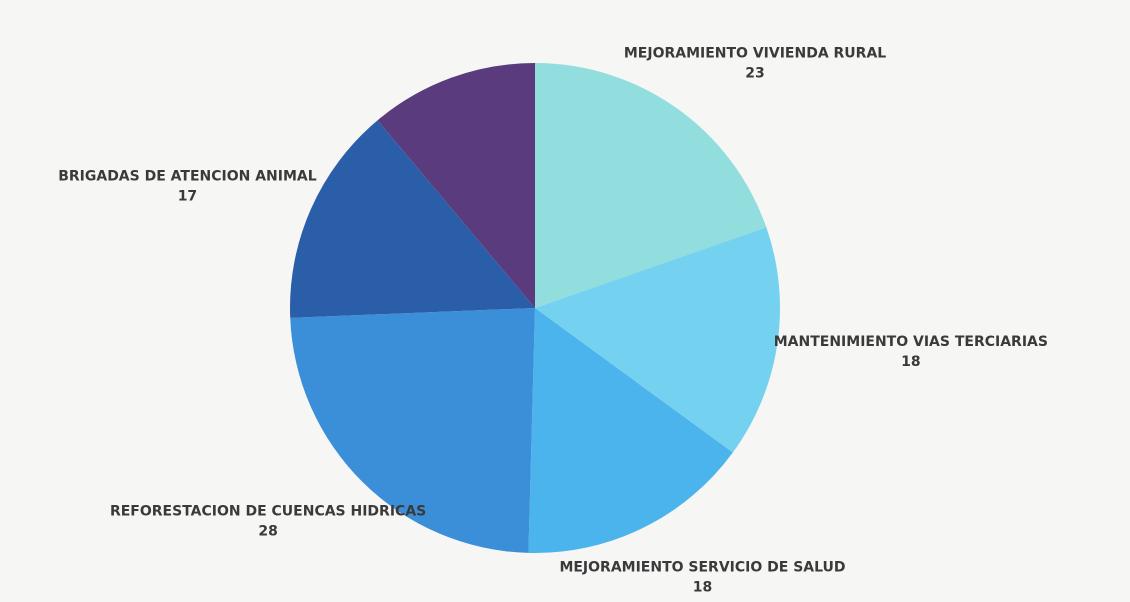 The width and height of the screenshot is (1130, 602). I want to click on slice-value: 23, so click(754, 73).